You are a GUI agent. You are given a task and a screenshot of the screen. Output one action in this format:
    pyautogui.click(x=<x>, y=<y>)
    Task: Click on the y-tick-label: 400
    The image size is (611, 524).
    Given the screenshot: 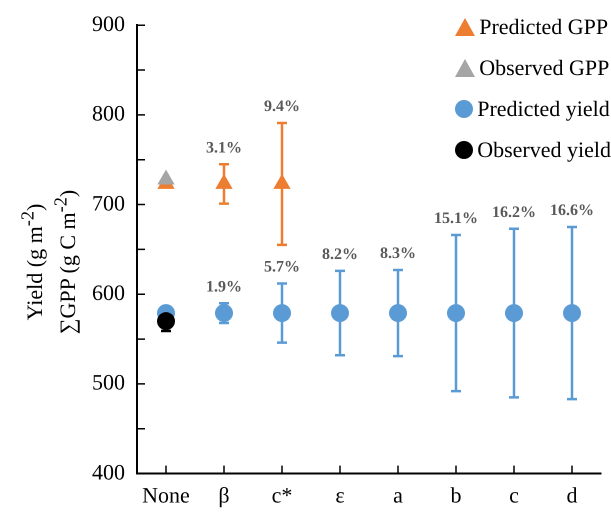 What is the action you would take?
    pyautogui.click(x=108, y=471)
    